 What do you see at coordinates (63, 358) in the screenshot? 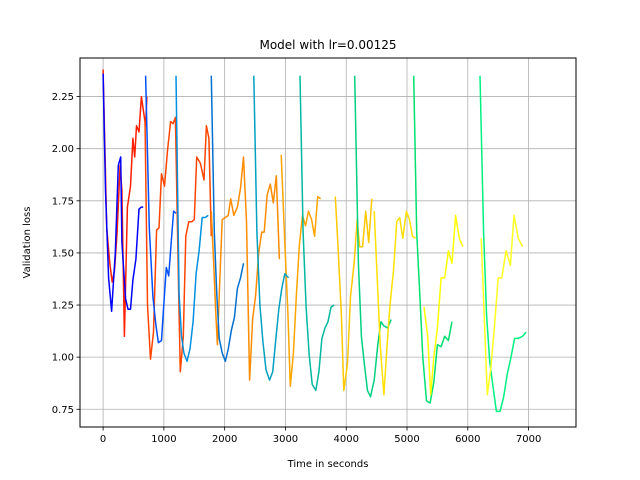
I see `y-tick-label: 1.00` at bounding box center [63, 358].